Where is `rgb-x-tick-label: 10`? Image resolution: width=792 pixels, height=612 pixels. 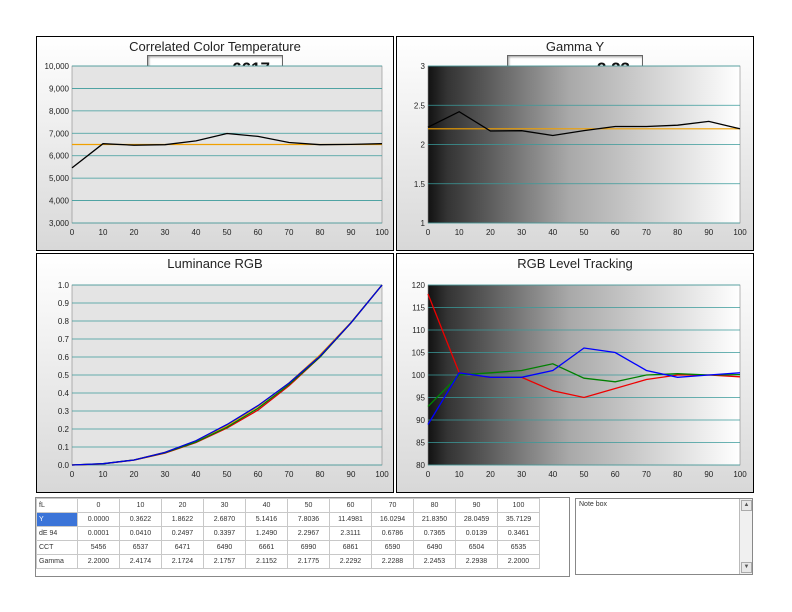 rgb-x-tick-label: 10 is located at coordinates (459, 474).